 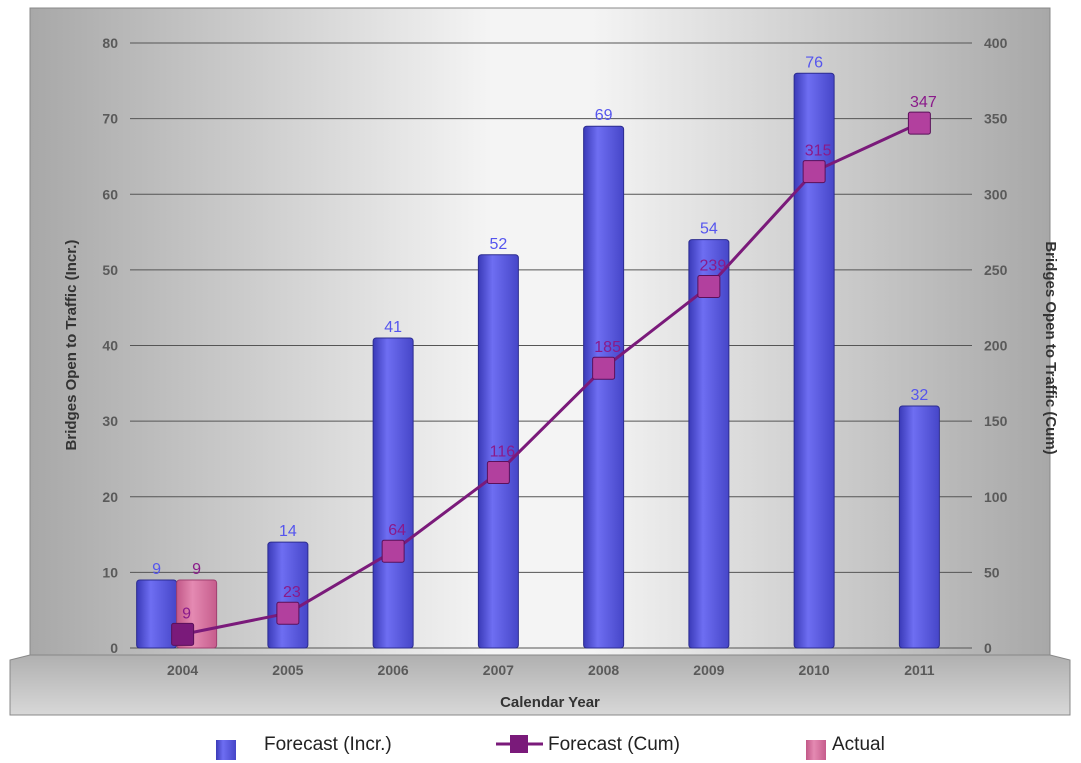 I want to click on x-axis-title: Calendar Year, so click(x=550, y=702).